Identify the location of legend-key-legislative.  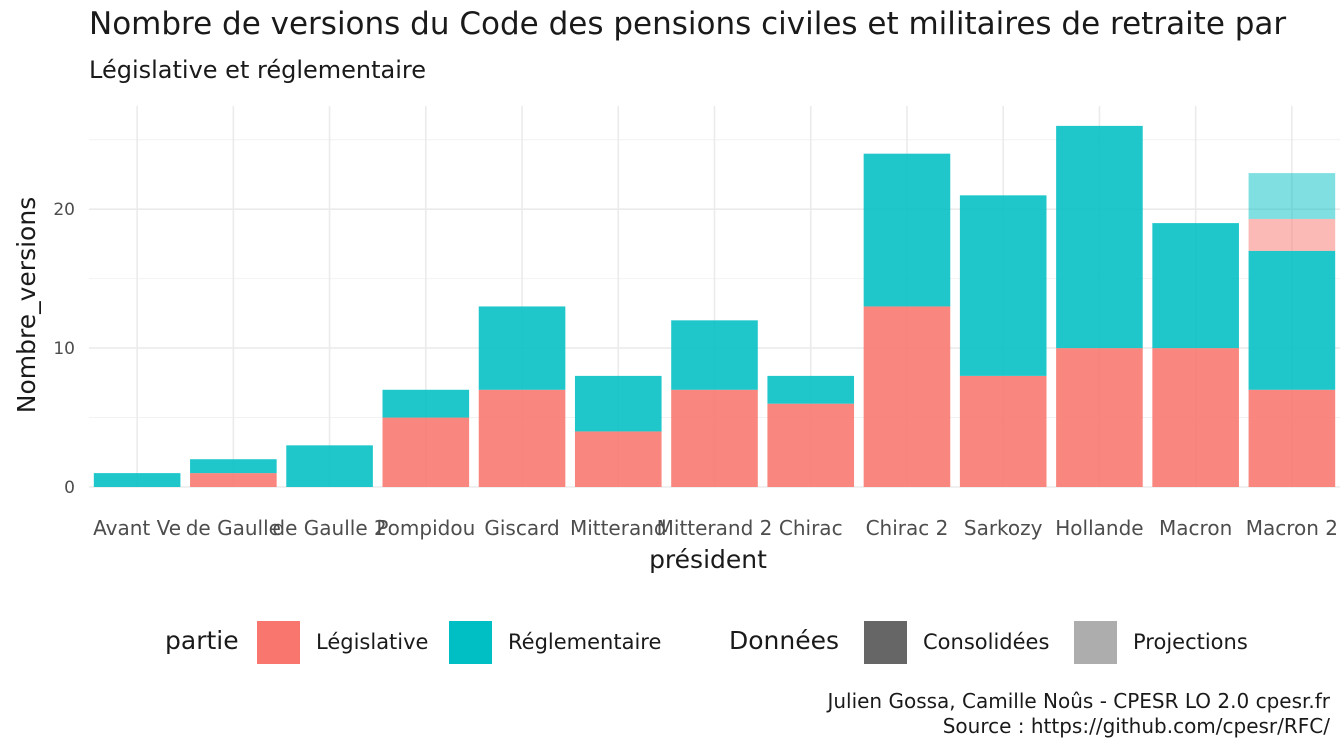
(278, 642).